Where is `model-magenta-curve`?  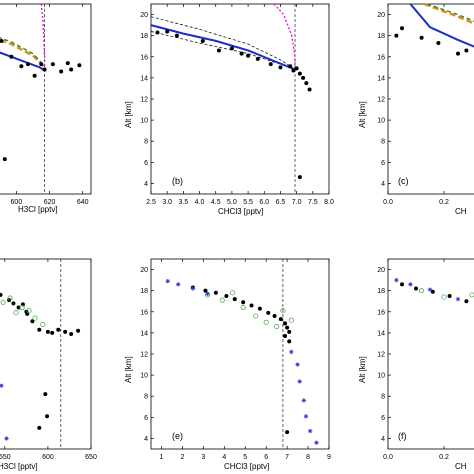 model-magenta-curve is located at coordinates (43, 37).